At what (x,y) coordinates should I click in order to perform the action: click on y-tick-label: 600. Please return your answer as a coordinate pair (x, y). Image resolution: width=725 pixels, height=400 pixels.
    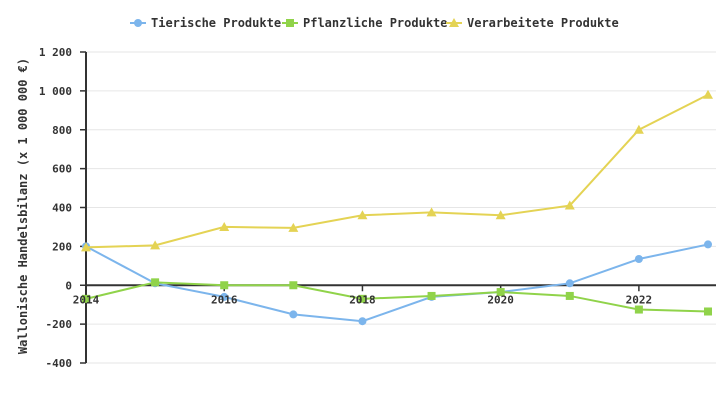
    Looking at the image, I should click on (62, 169).